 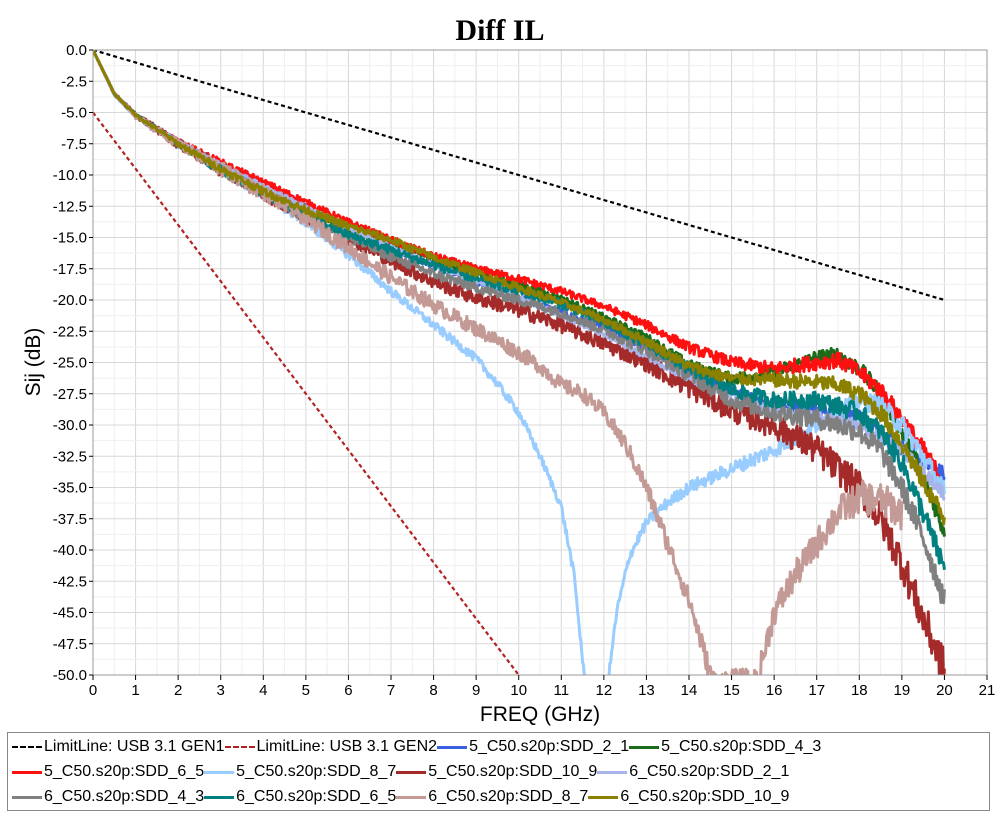 I want to click on legend-item: 6_C50.s20p:SDD_10_9, so click(x=688, y=797).